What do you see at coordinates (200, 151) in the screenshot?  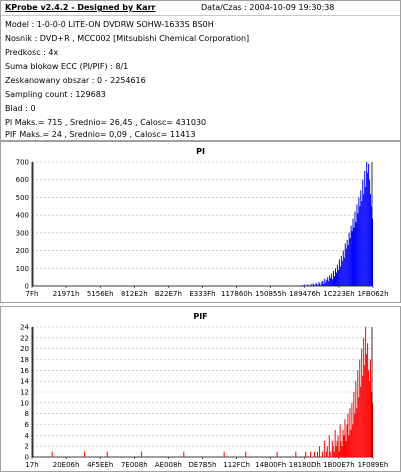 I see `pi-chart-title: PI` at bounding box center [200, 151].